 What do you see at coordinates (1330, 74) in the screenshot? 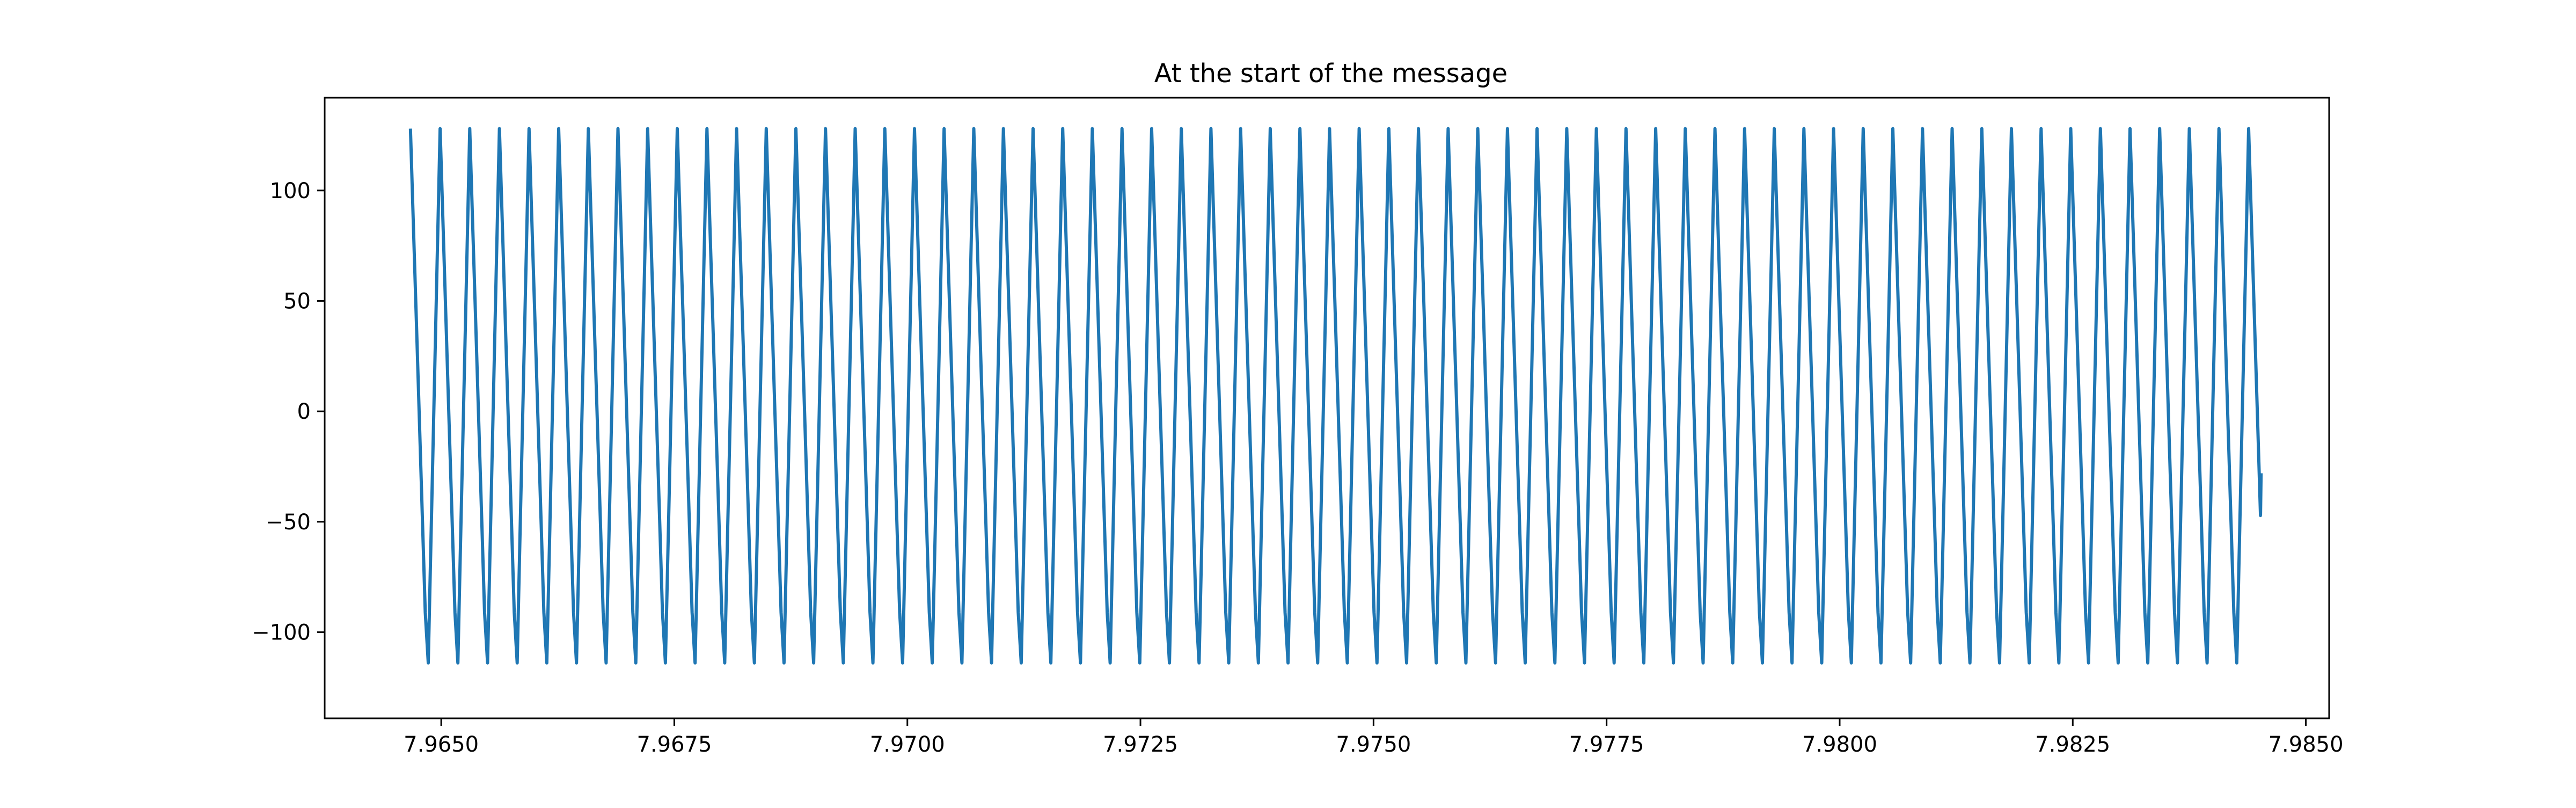
I see `chart-title: At the start of the message` at bounding box center [1330, 74].